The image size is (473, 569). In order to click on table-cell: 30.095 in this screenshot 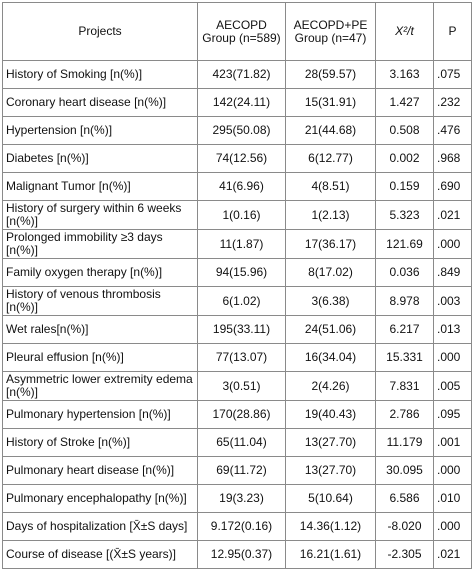, I will do `click(404, 470)`.